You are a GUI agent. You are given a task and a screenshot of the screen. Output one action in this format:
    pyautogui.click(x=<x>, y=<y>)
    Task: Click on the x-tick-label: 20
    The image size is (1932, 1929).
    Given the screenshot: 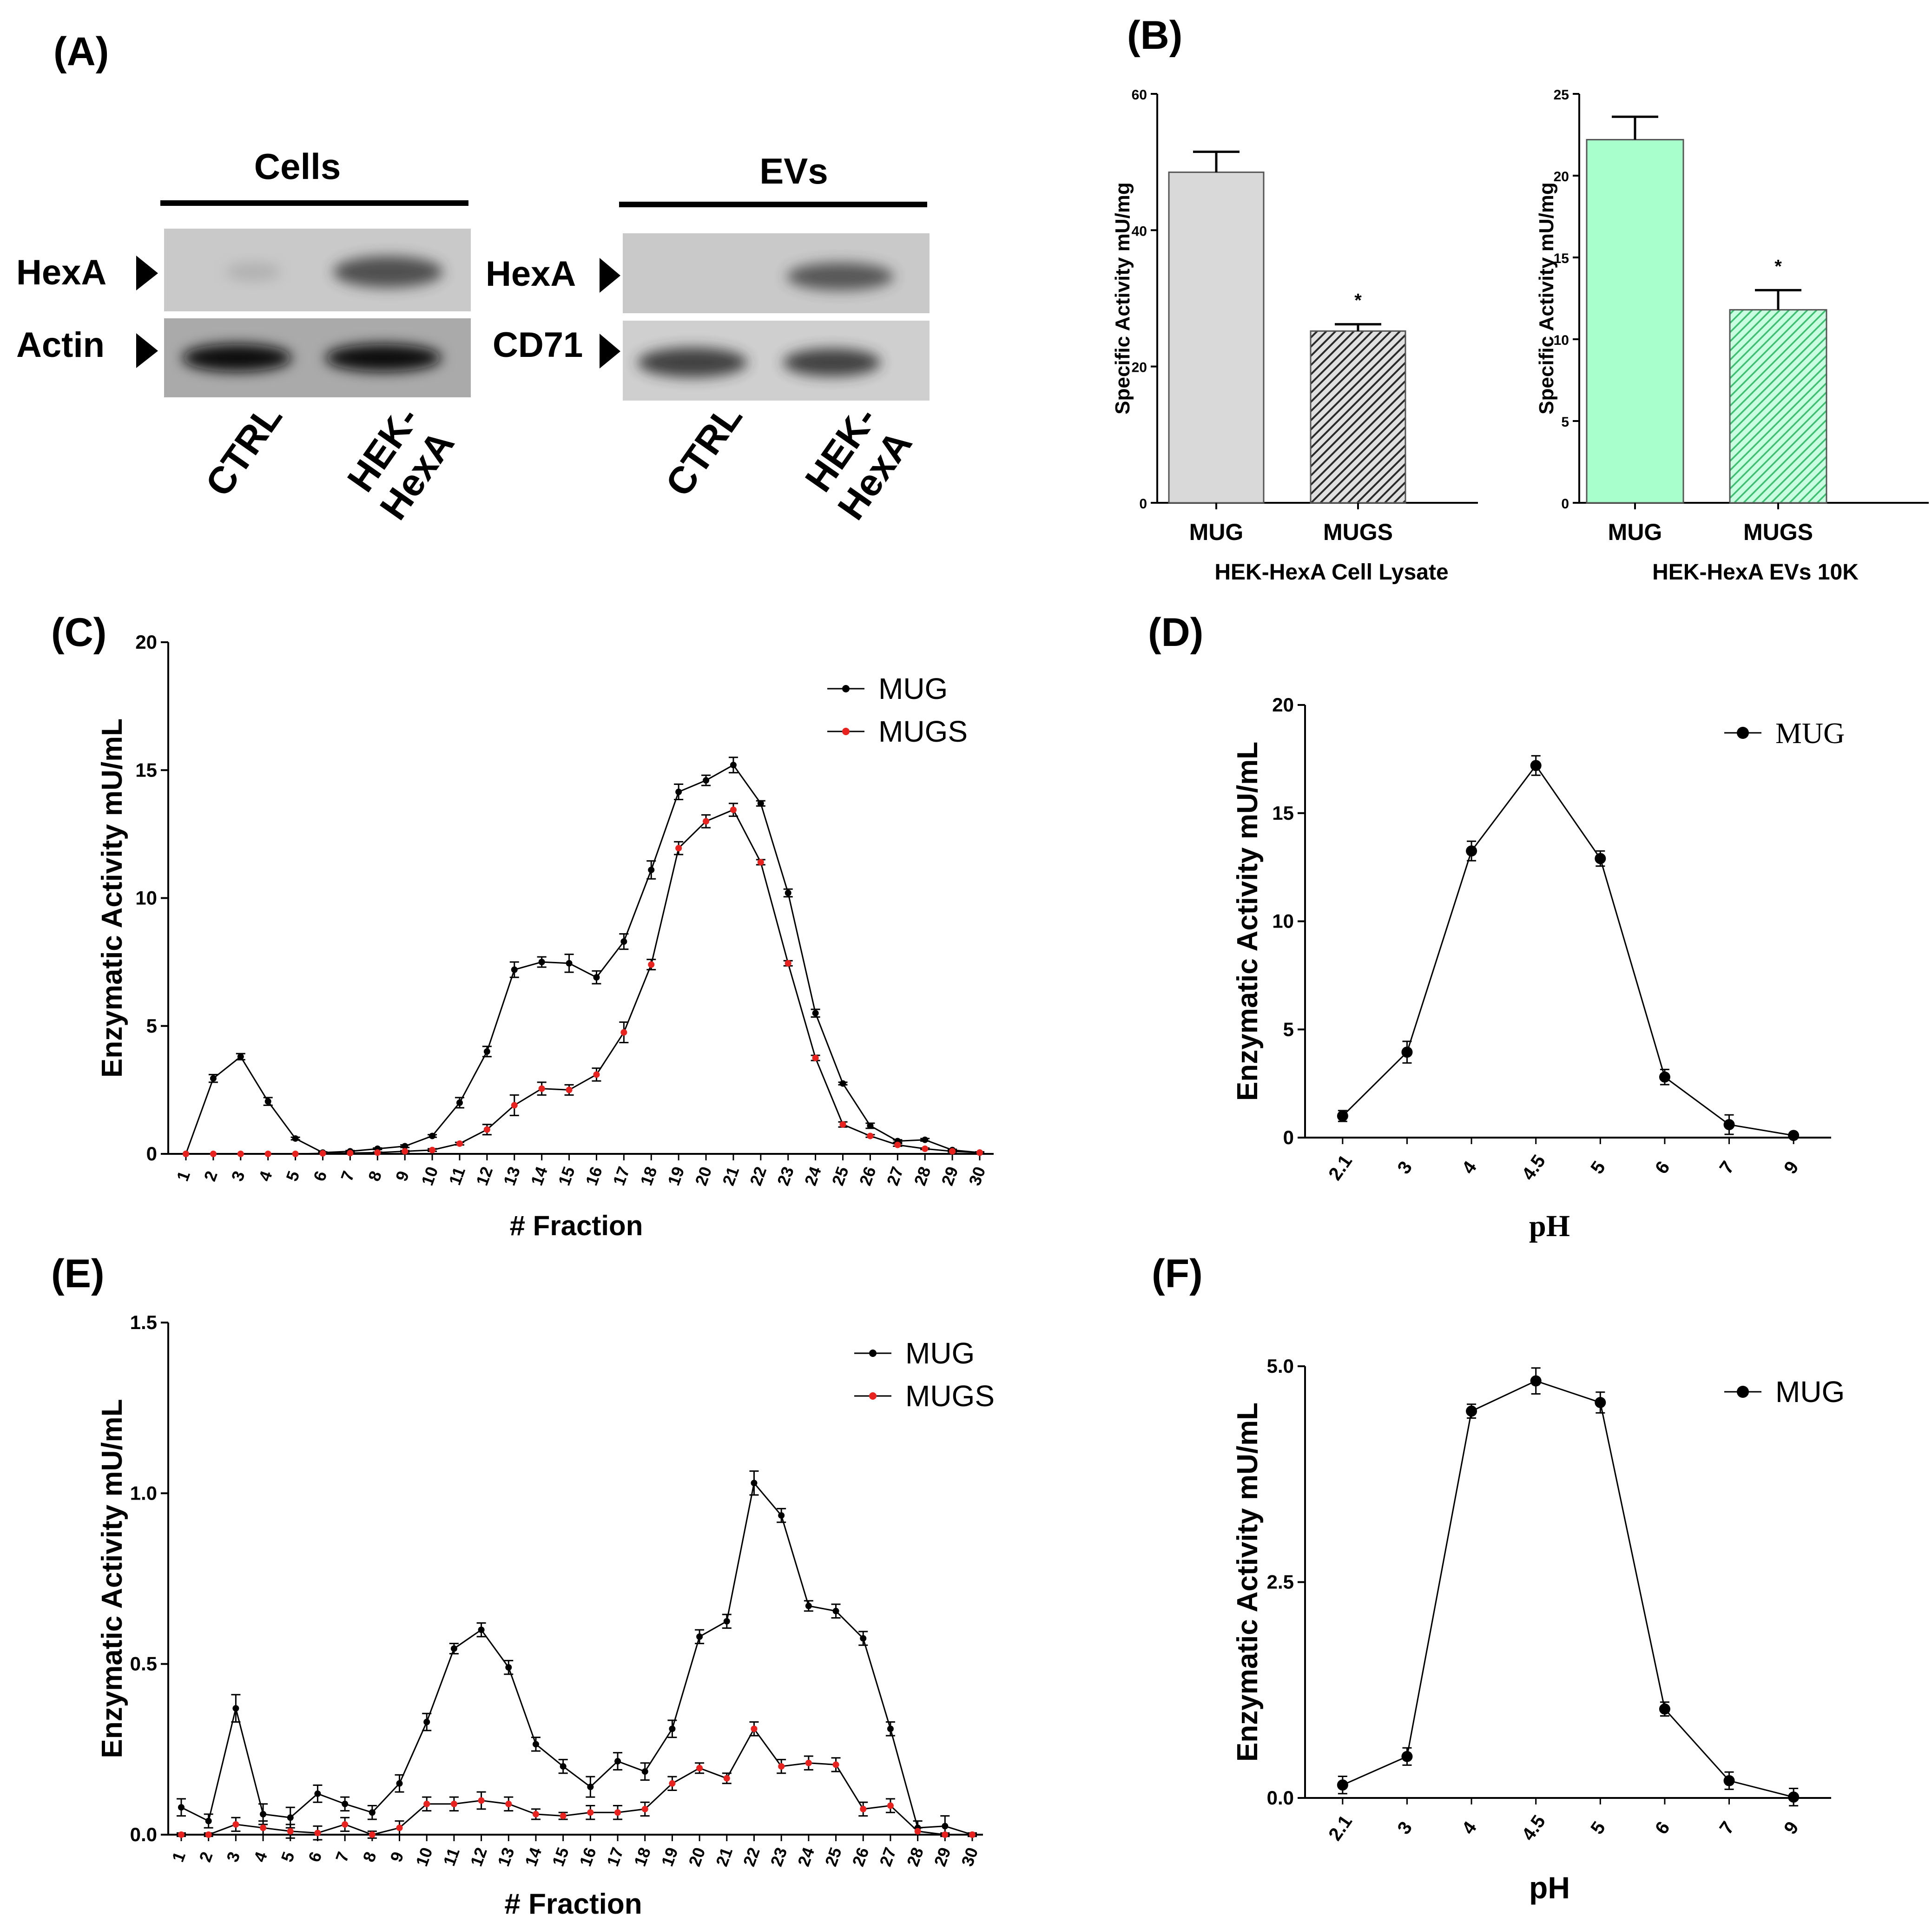 What is the action you would take?
    pyautogui.click(x=697, y=1857)
    